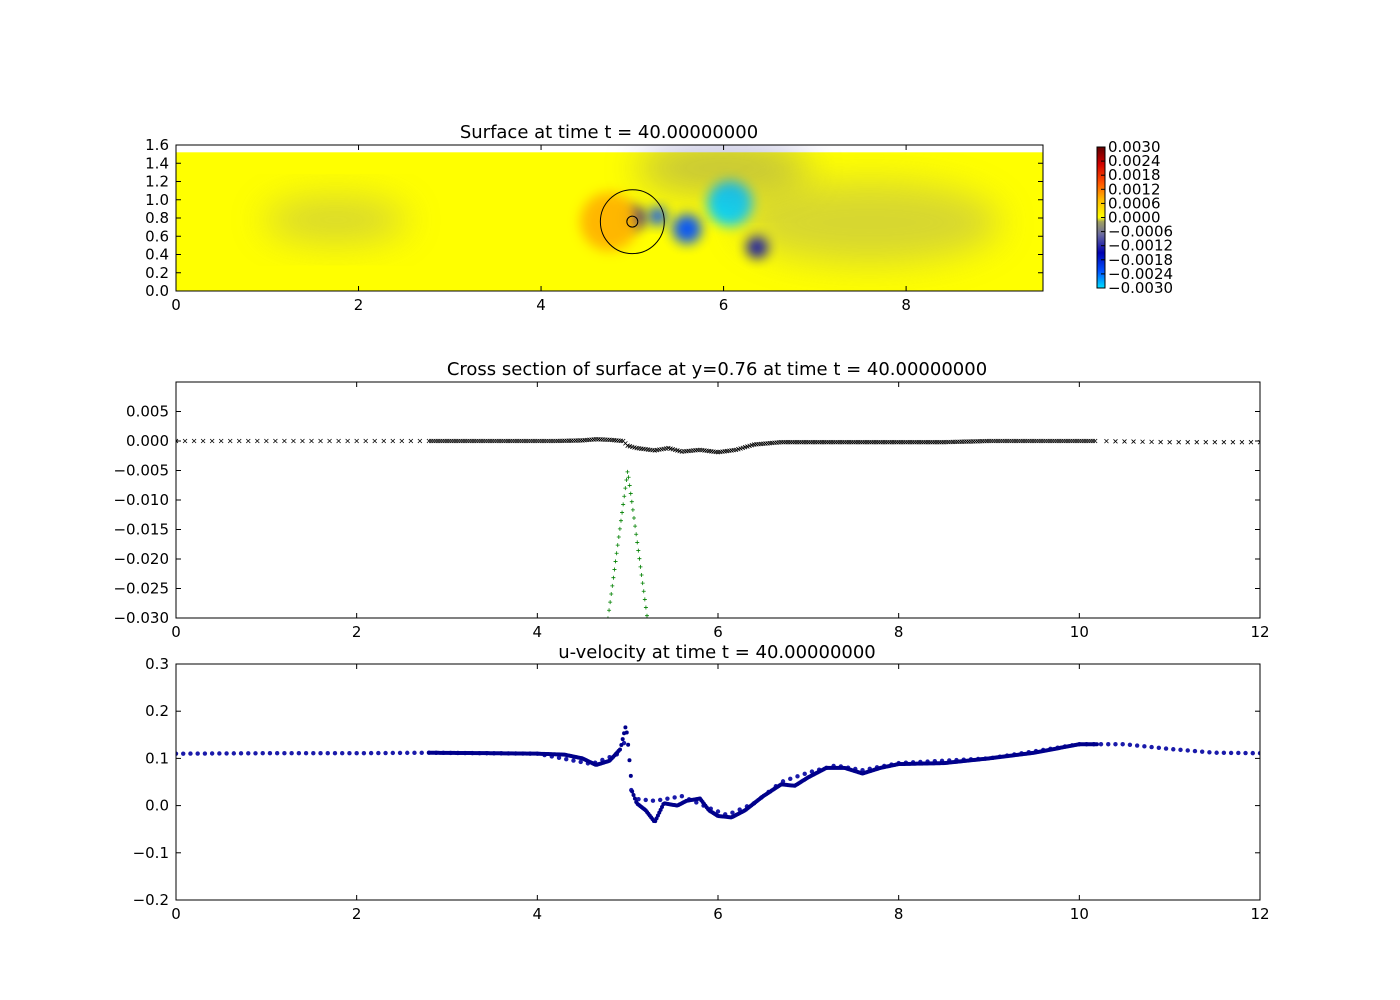 This screenshot has height=1000, width=1400. I want to click on cross-section-xtick-label: 4, so click(538, 632).